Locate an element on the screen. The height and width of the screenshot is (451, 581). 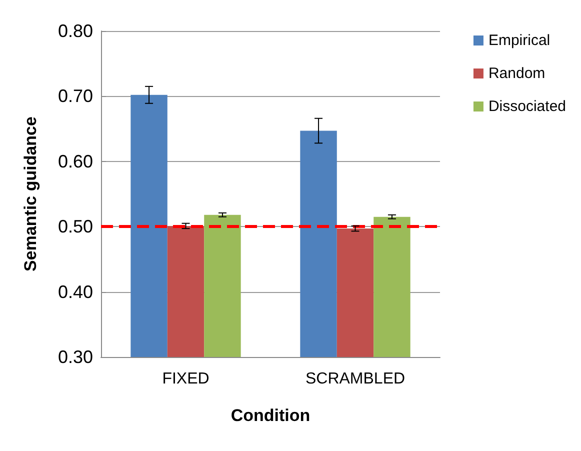
legend-label: Random is located at coordinates (517, 73).